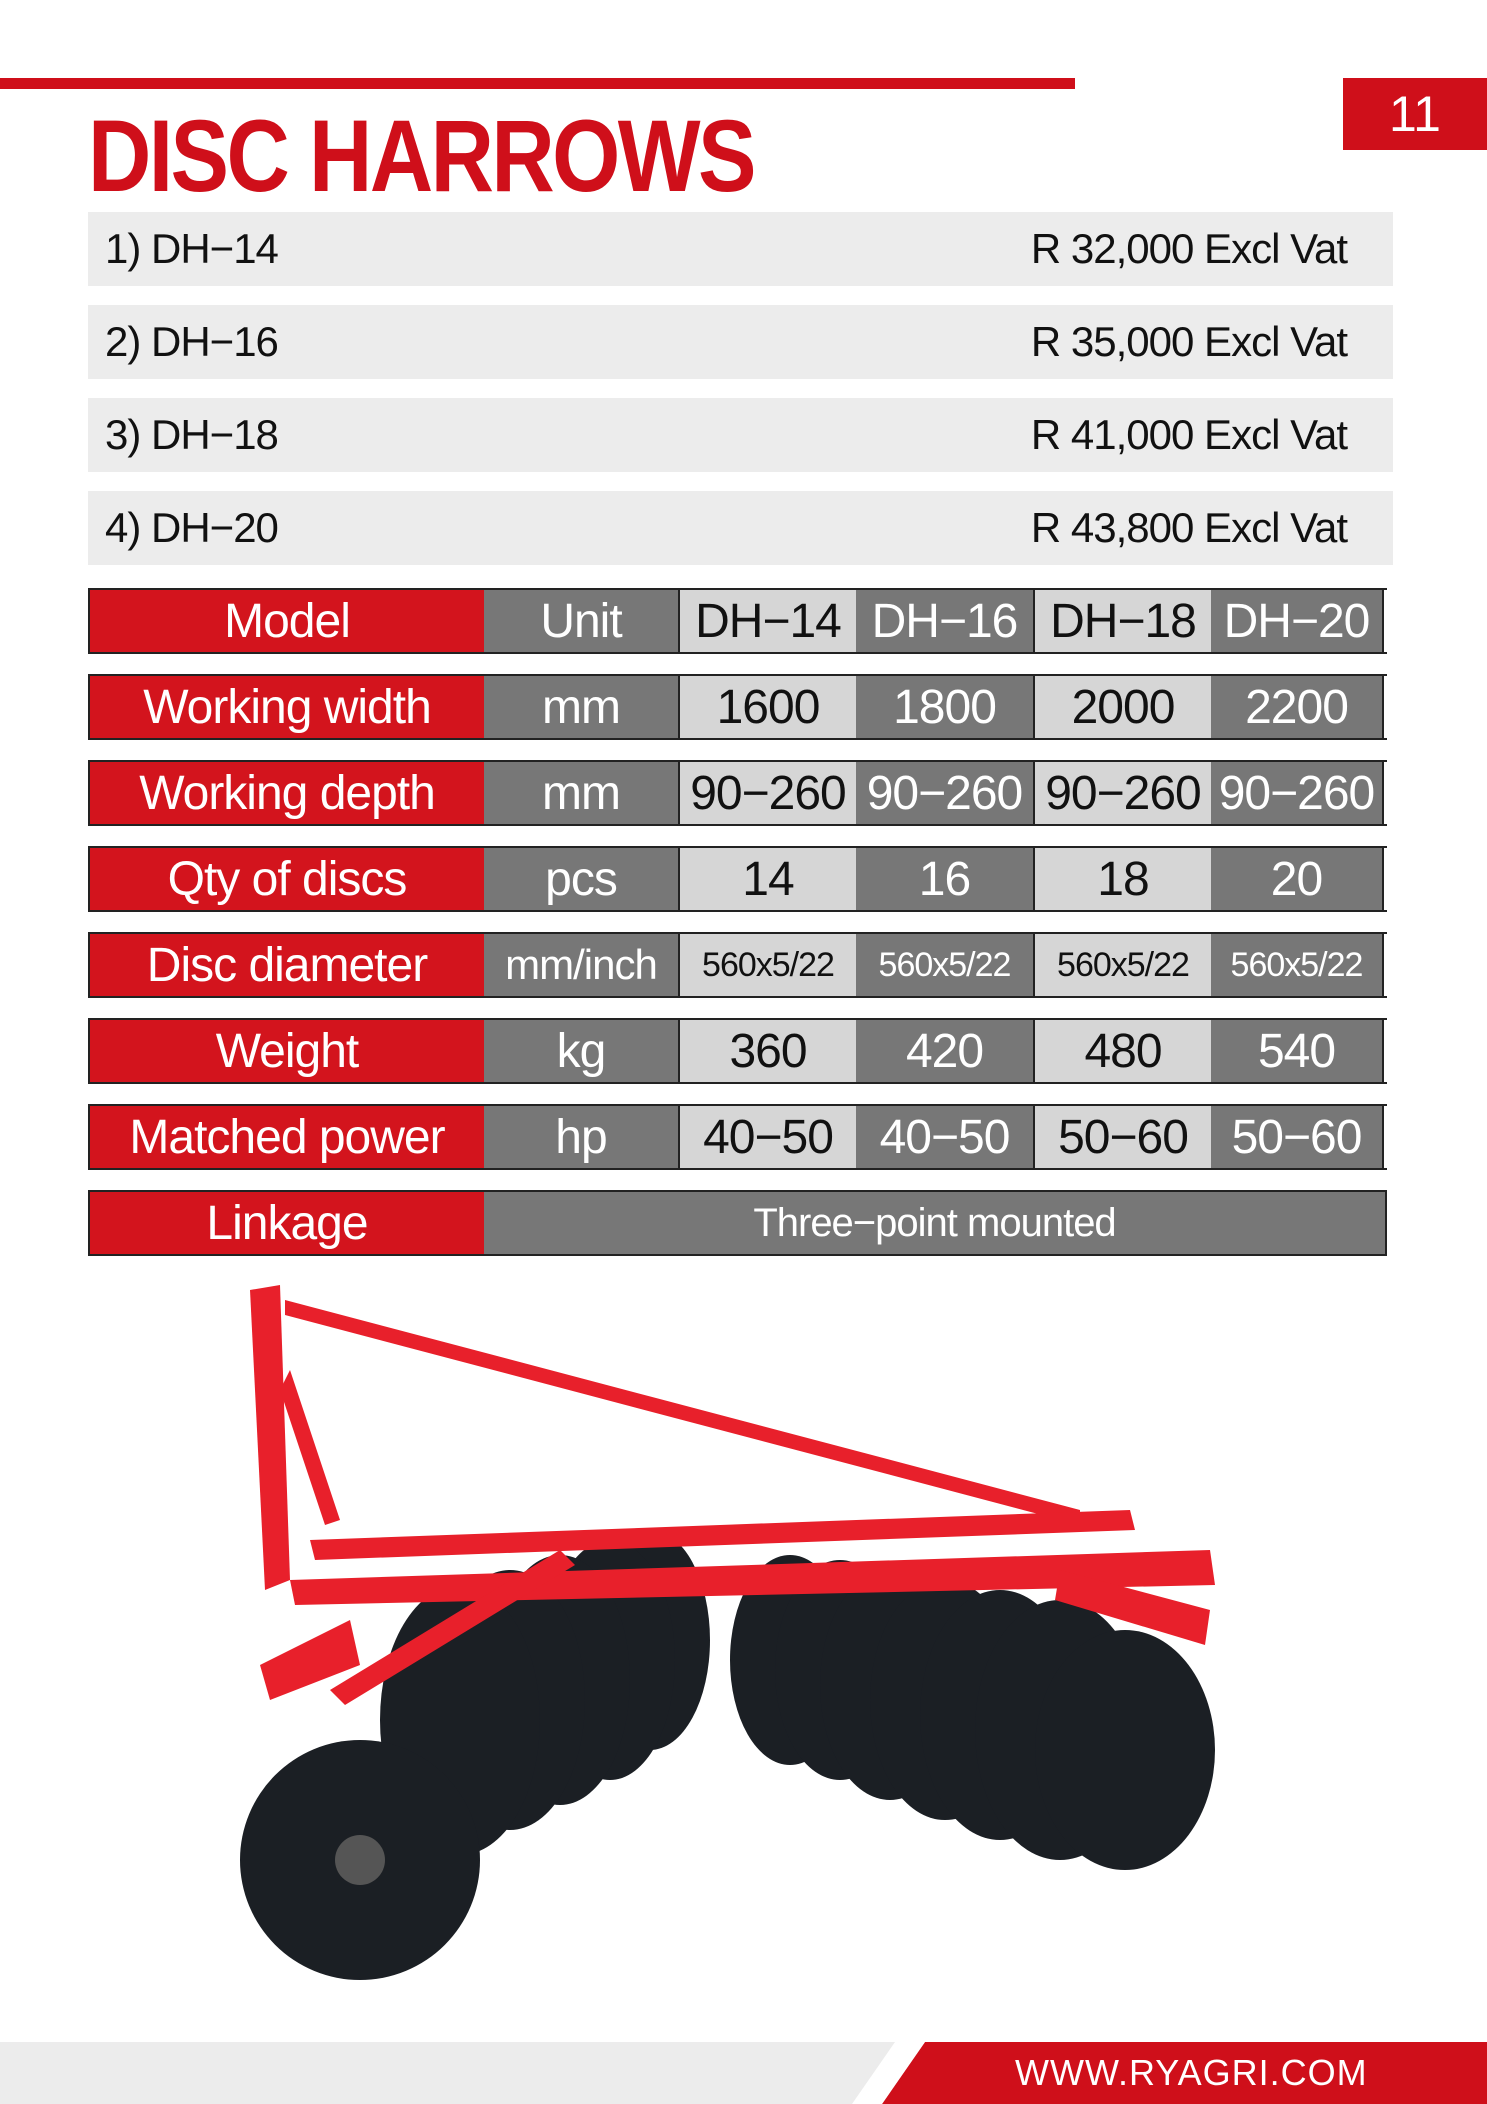 The image size is (1487, 2104). What do you see at coordinates (1297, 621) in the screenshot?
I see `spec-value: DH−20` at bounding box center [1297, 621].